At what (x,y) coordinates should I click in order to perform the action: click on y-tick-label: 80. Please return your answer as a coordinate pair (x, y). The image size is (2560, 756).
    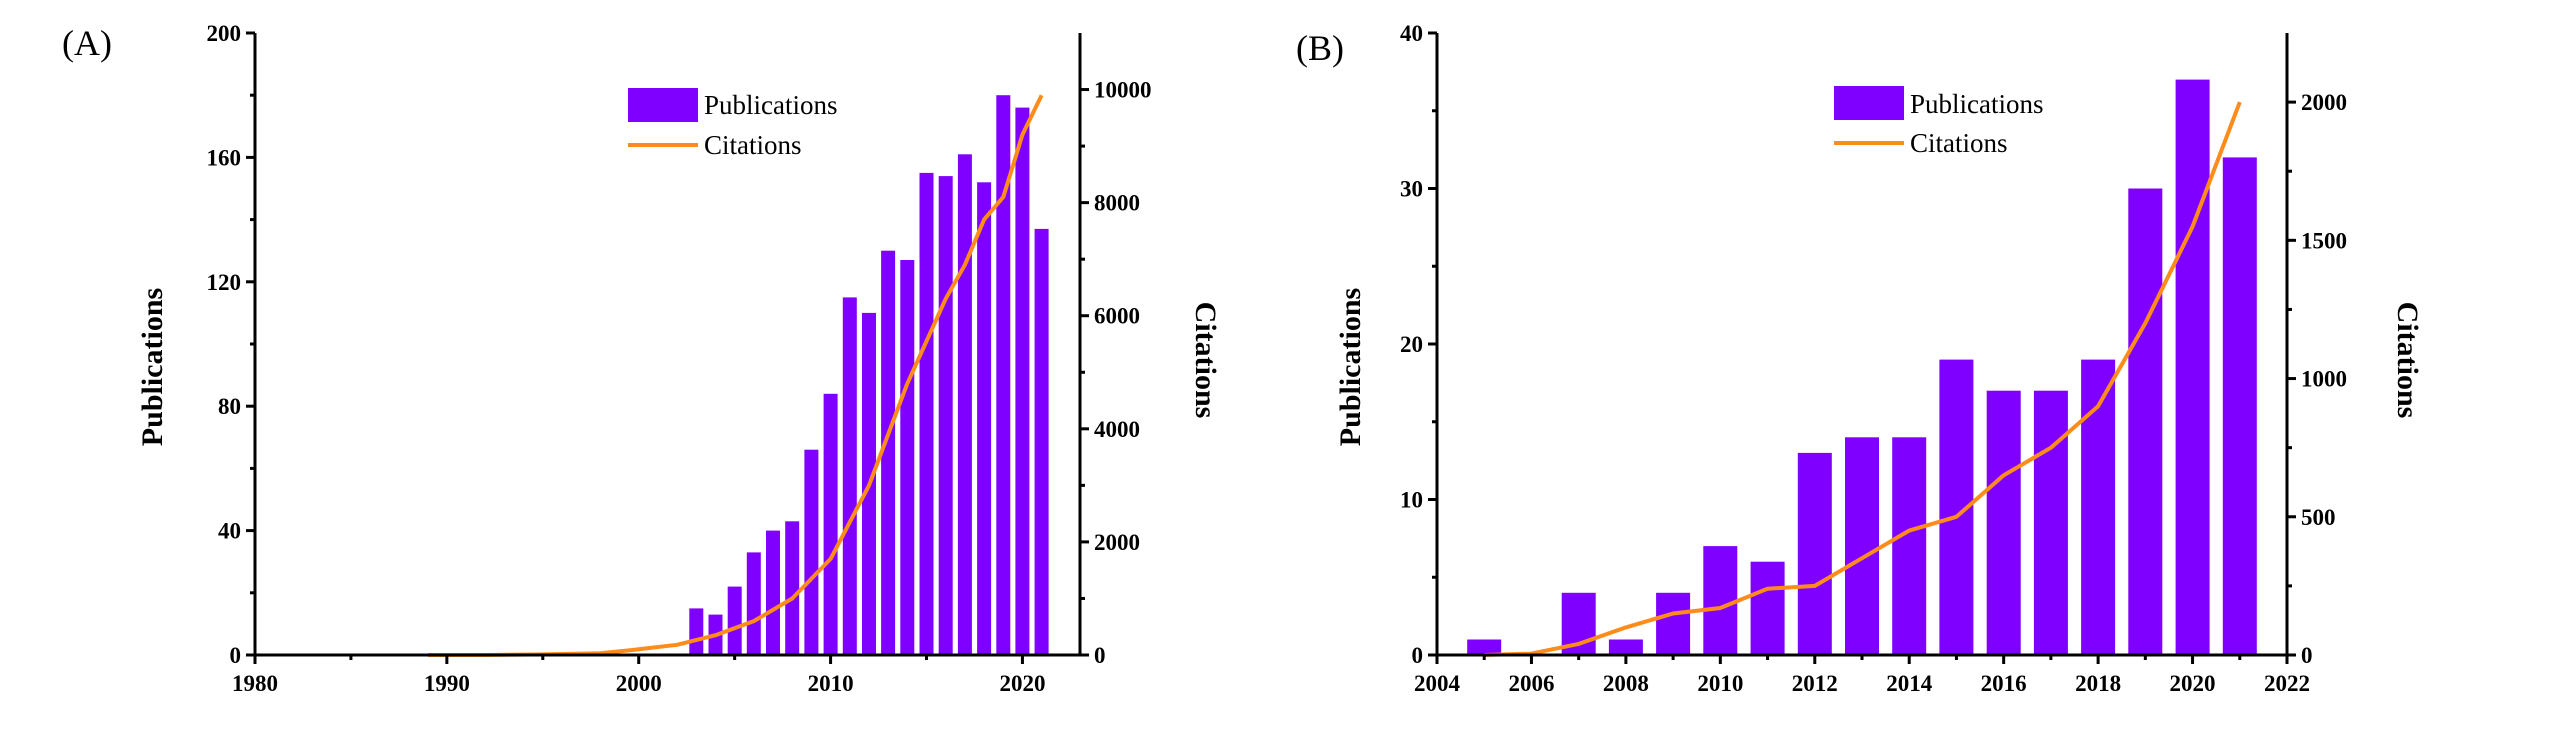
    Looking at the image, I should click on (229, 406).